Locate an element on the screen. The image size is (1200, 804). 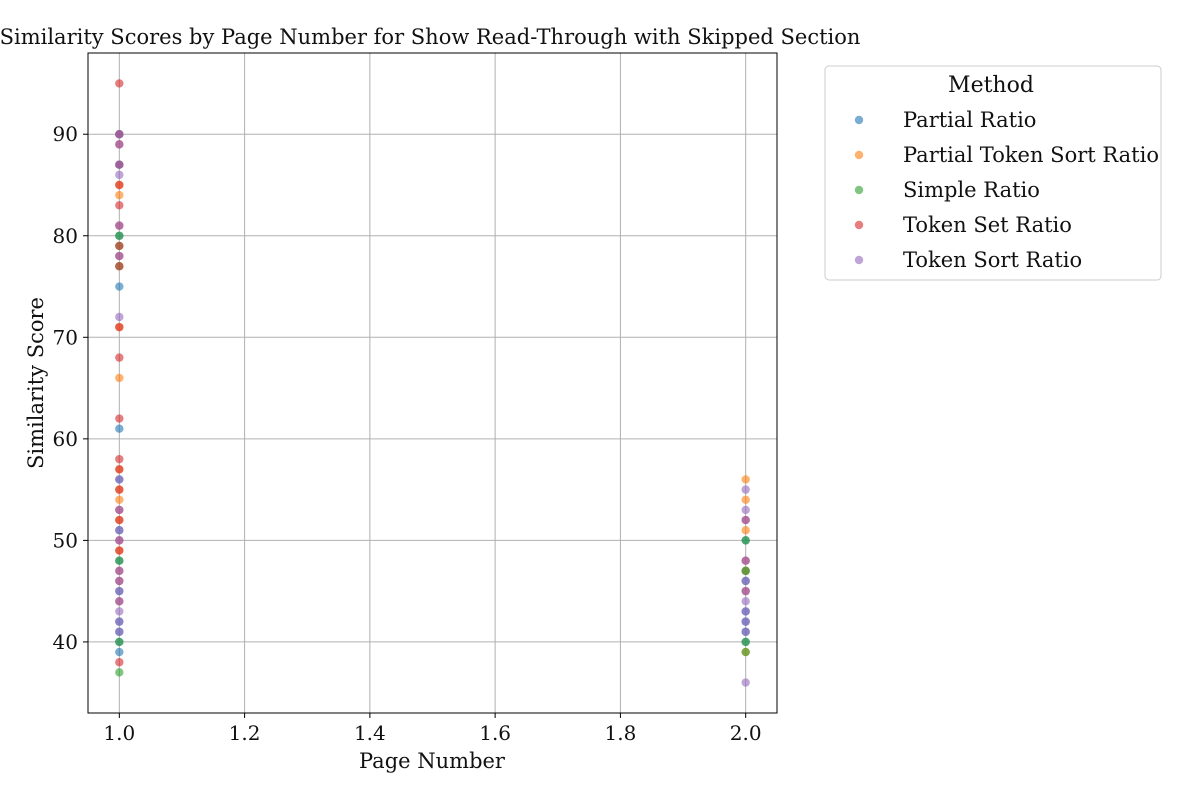
legend-label: Token Sort Ratio is located at coordinates (992, 260).